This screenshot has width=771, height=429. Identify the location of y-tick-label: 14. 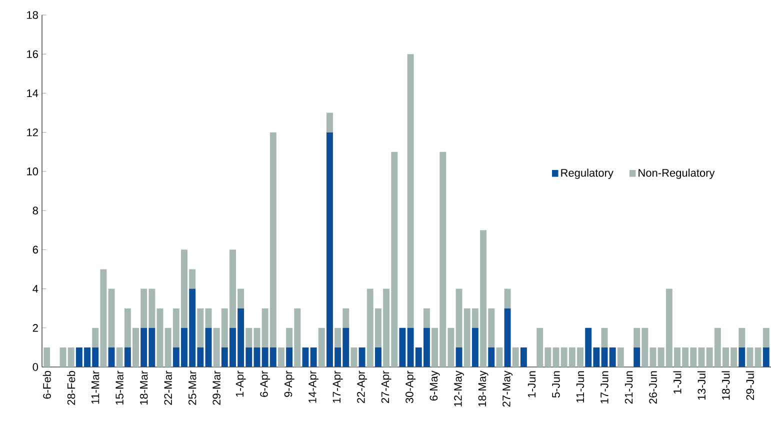
(32, 93).